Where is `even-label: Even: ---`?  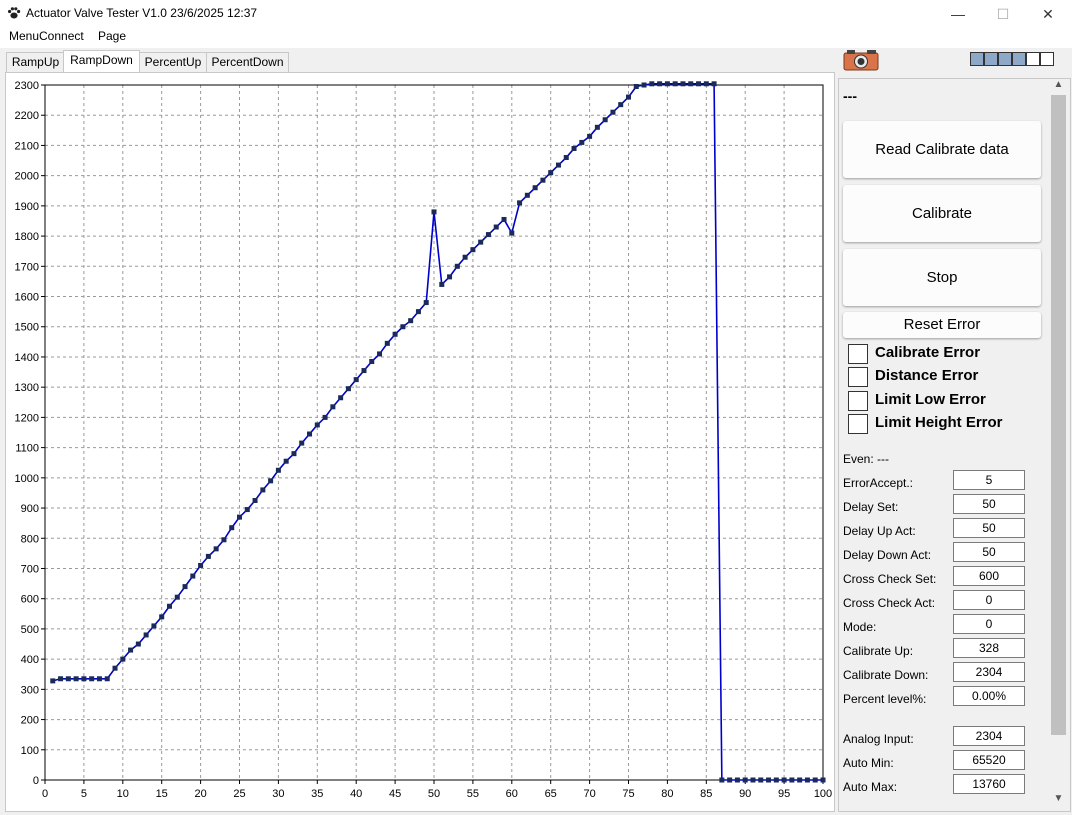
even-label: Even: --- is located at coordinates (866, 459).